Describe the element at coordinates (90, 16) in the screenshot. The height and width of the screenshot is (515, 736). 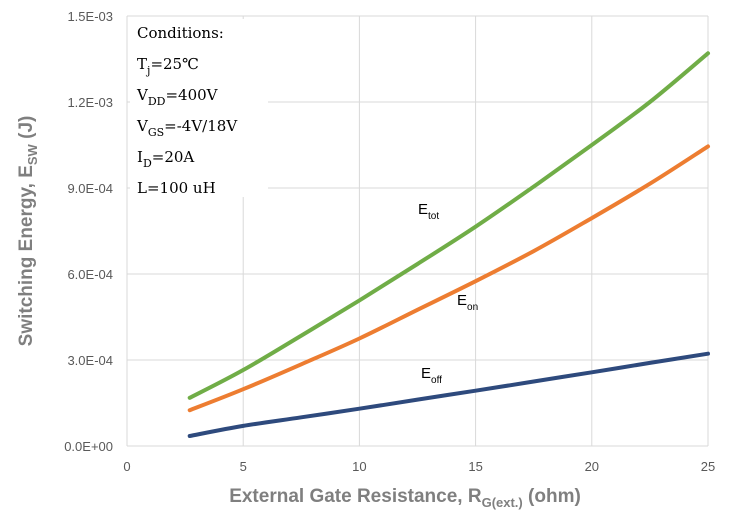
I see `y-tick-label: 1.5E-03` at that location.